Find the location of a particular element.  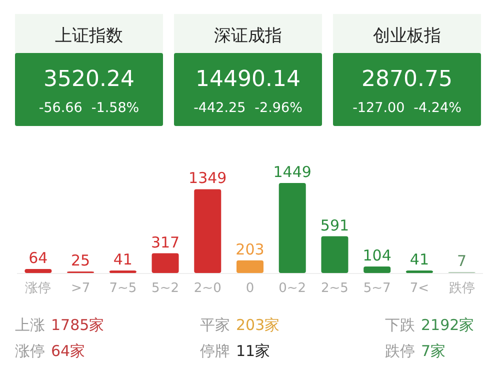

x-tick-label: 涨停 is located at coordinates (38, 288).